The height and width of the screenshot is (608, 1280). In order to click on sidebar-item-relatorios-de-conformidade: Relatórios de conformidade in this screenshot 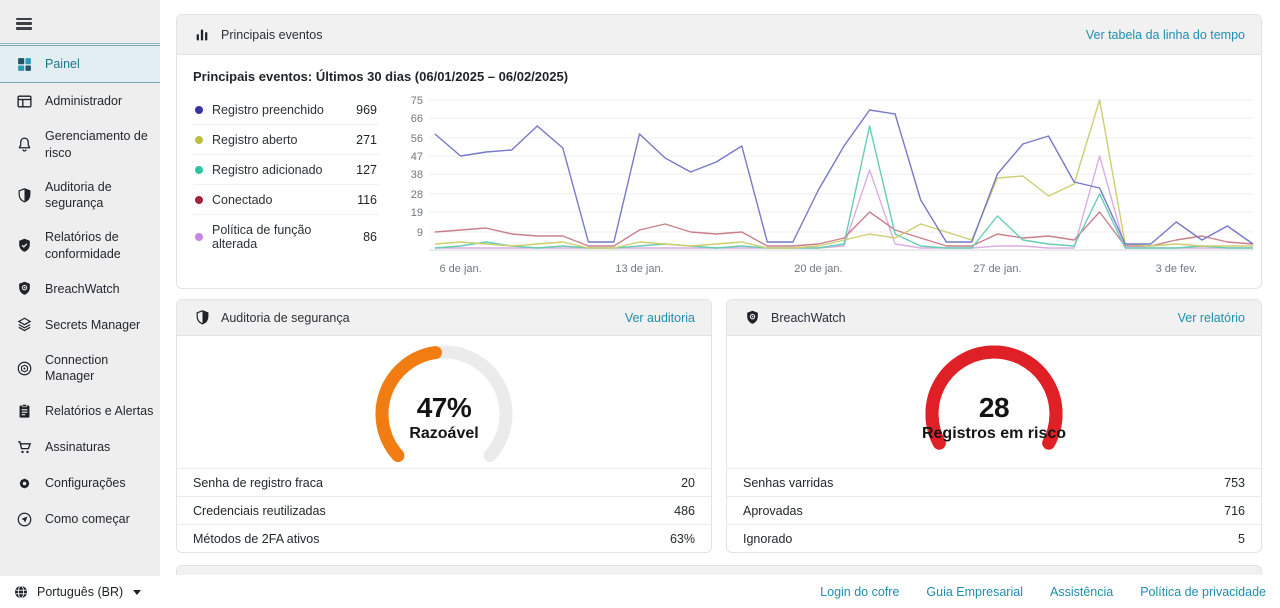, I will do `click(80, 245)`.